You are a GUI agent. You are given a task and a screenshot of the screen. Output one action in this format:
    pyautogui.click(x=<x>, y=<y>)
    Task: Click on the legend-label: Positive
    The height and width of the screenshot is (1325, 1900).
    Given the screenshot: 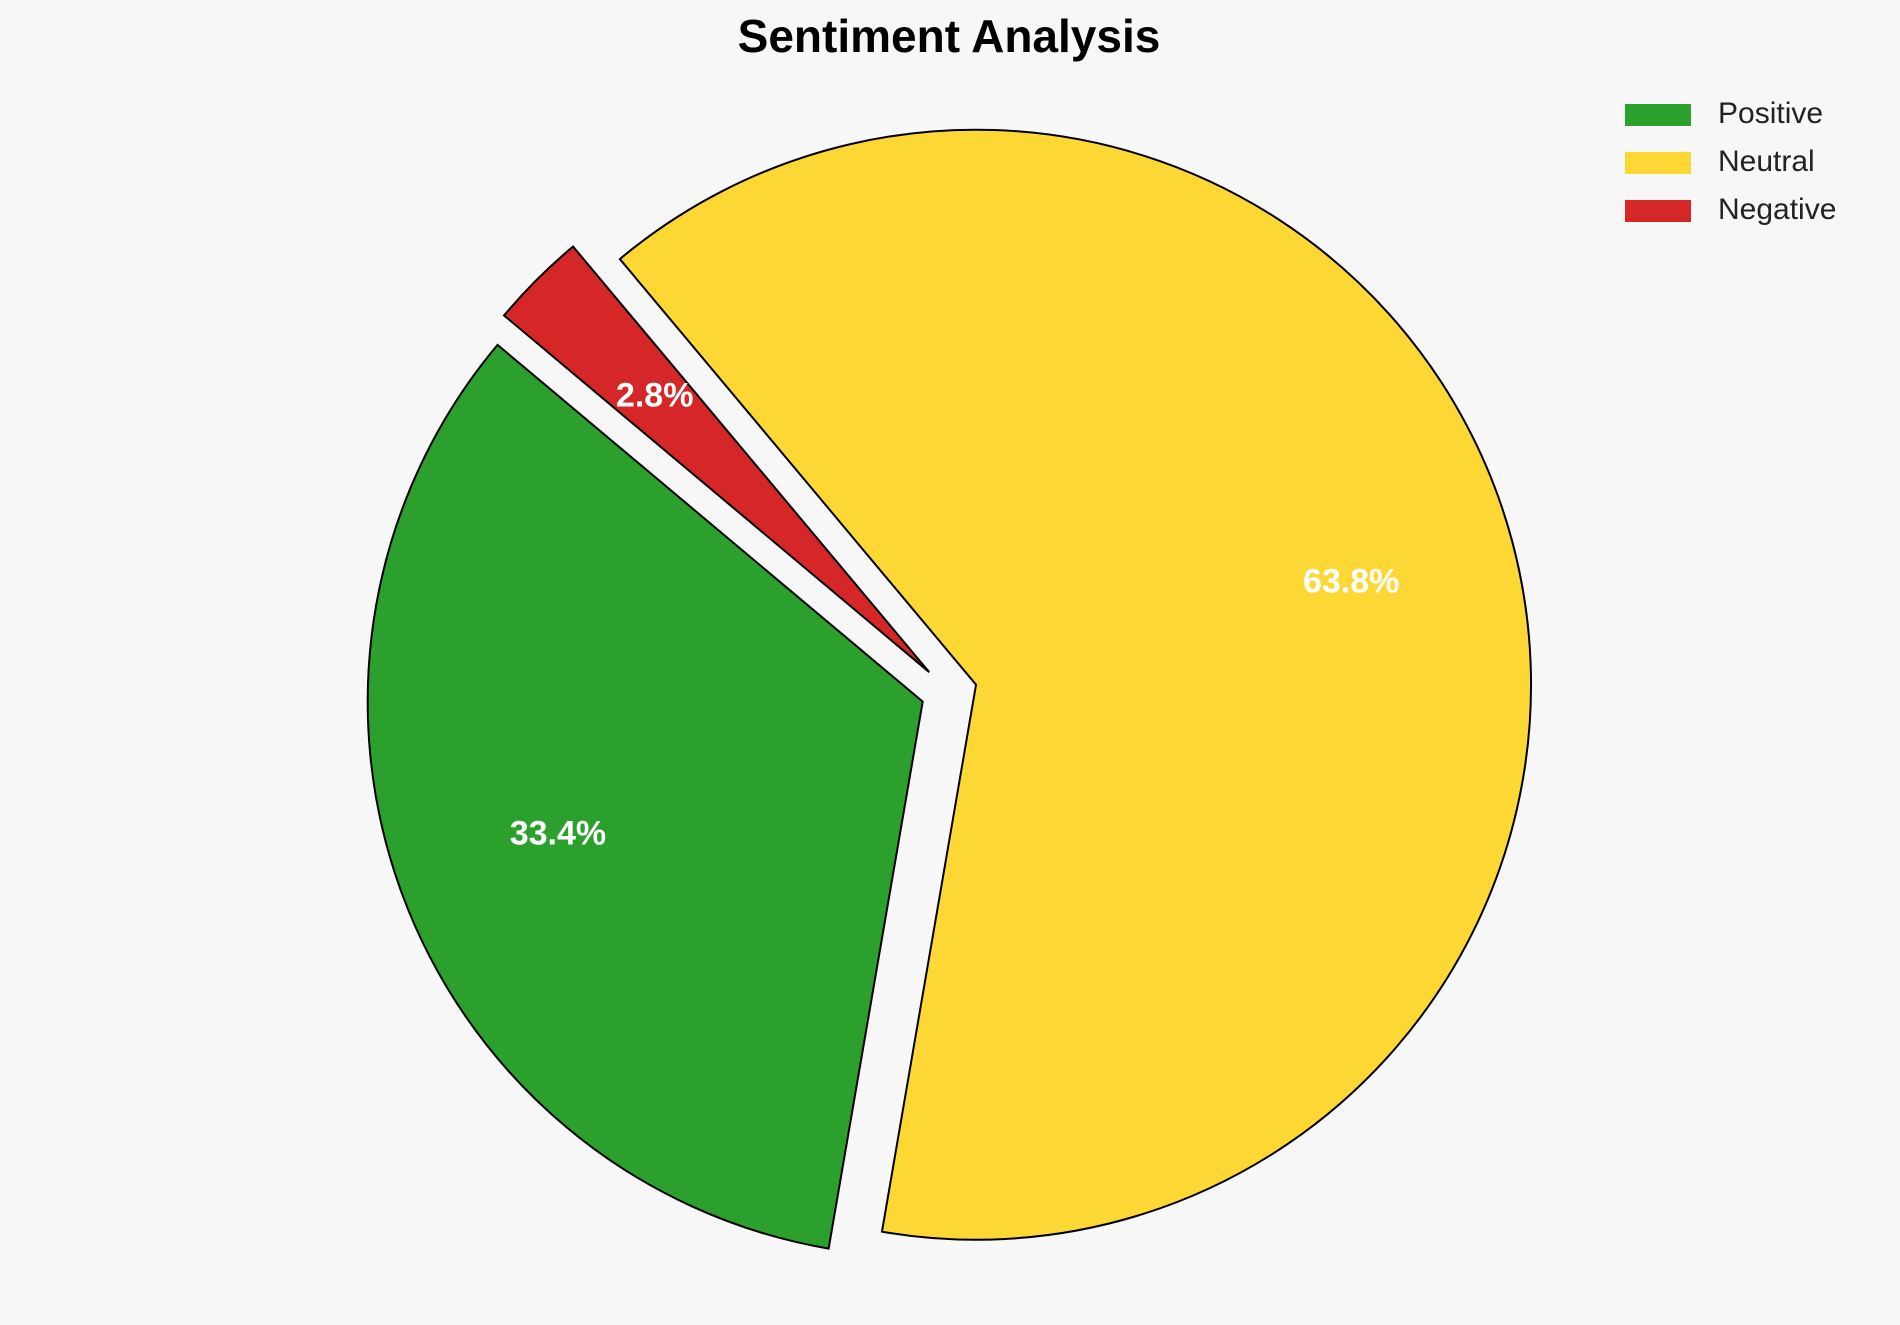 What is the action you would take?
    pyautogui.click(x=1770, y=113)
    